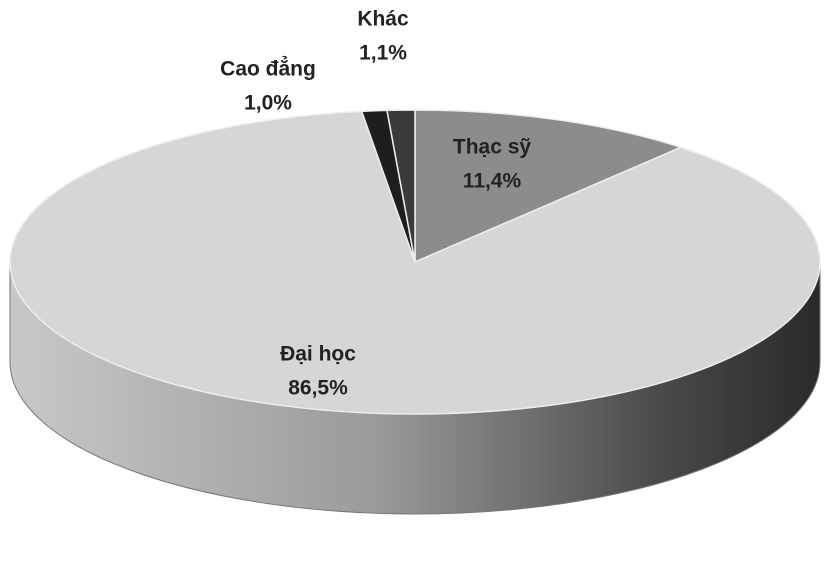  I want to click on slice-label: Đại học, so click(318, 354).